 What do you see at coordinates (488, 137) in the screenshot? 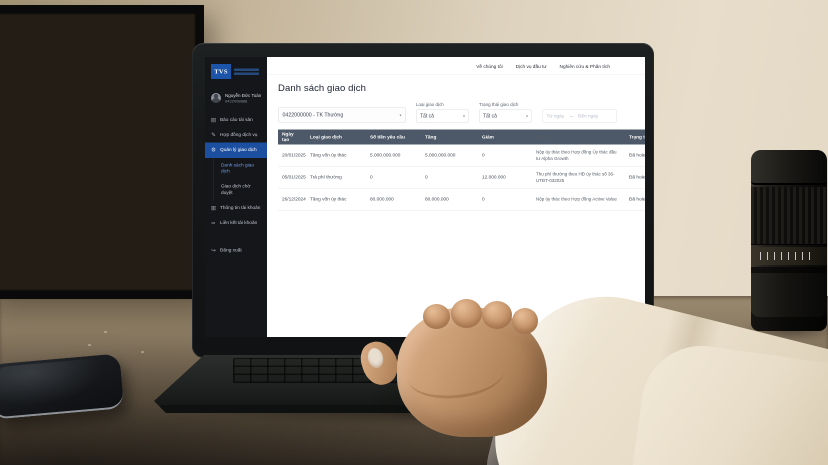
I see `column-header: Giảm` at bounding box center [488, 137].